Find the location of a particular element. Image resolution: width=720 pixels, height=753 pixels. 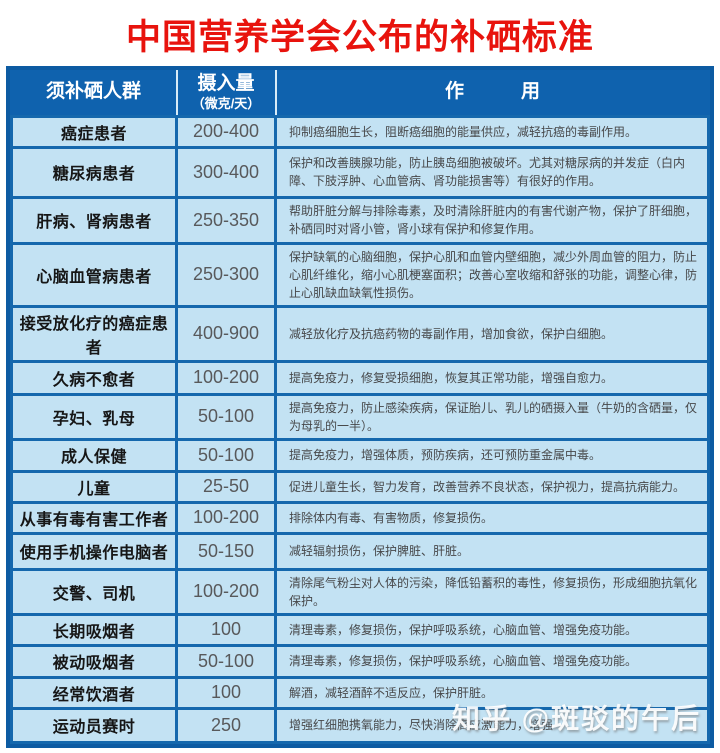

effect-cell: 减轻辐射损伤，保护脾脏、肝脏。 is located at coordinates (492, 551).